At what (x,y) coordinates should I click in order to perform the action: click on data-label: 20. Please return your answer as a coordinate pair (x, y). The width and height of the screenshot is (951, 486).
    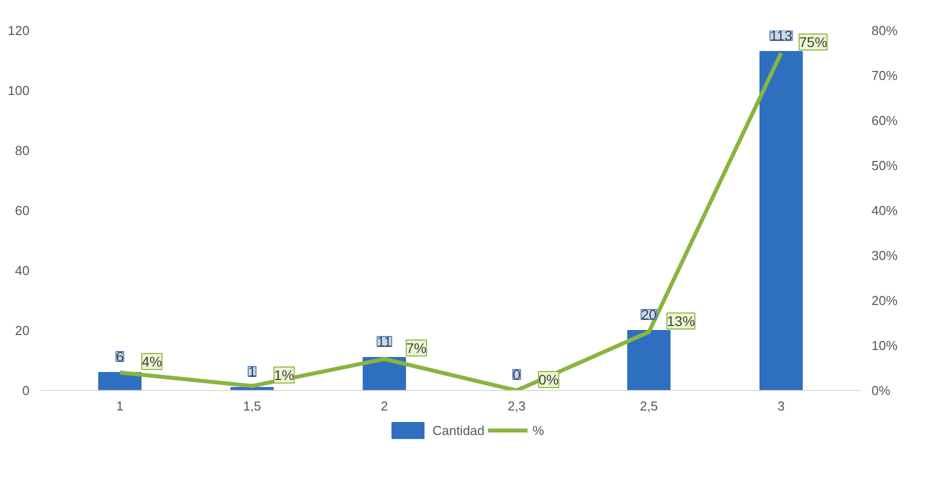
    Looking at the image, I should click on (649, 314).